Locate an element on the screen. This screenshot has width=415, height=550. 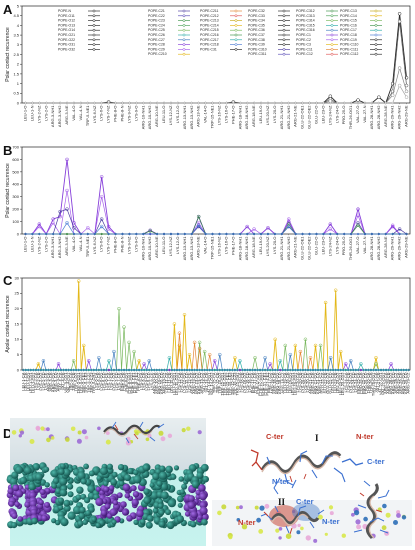
x-tick-label: GLU-22-CB is located at coordinates (325, 382).